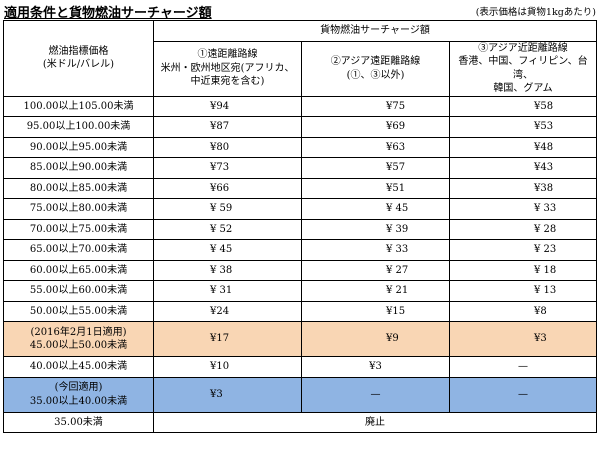 This screenshot has height=462, width=600. What do you see at coordinates (300, 270) in the screenshot?
I see `table-row: 60.00以上65.00未満 ¥ 38 ¥ 27 ¥ 18` at bounding box center [300, 270].